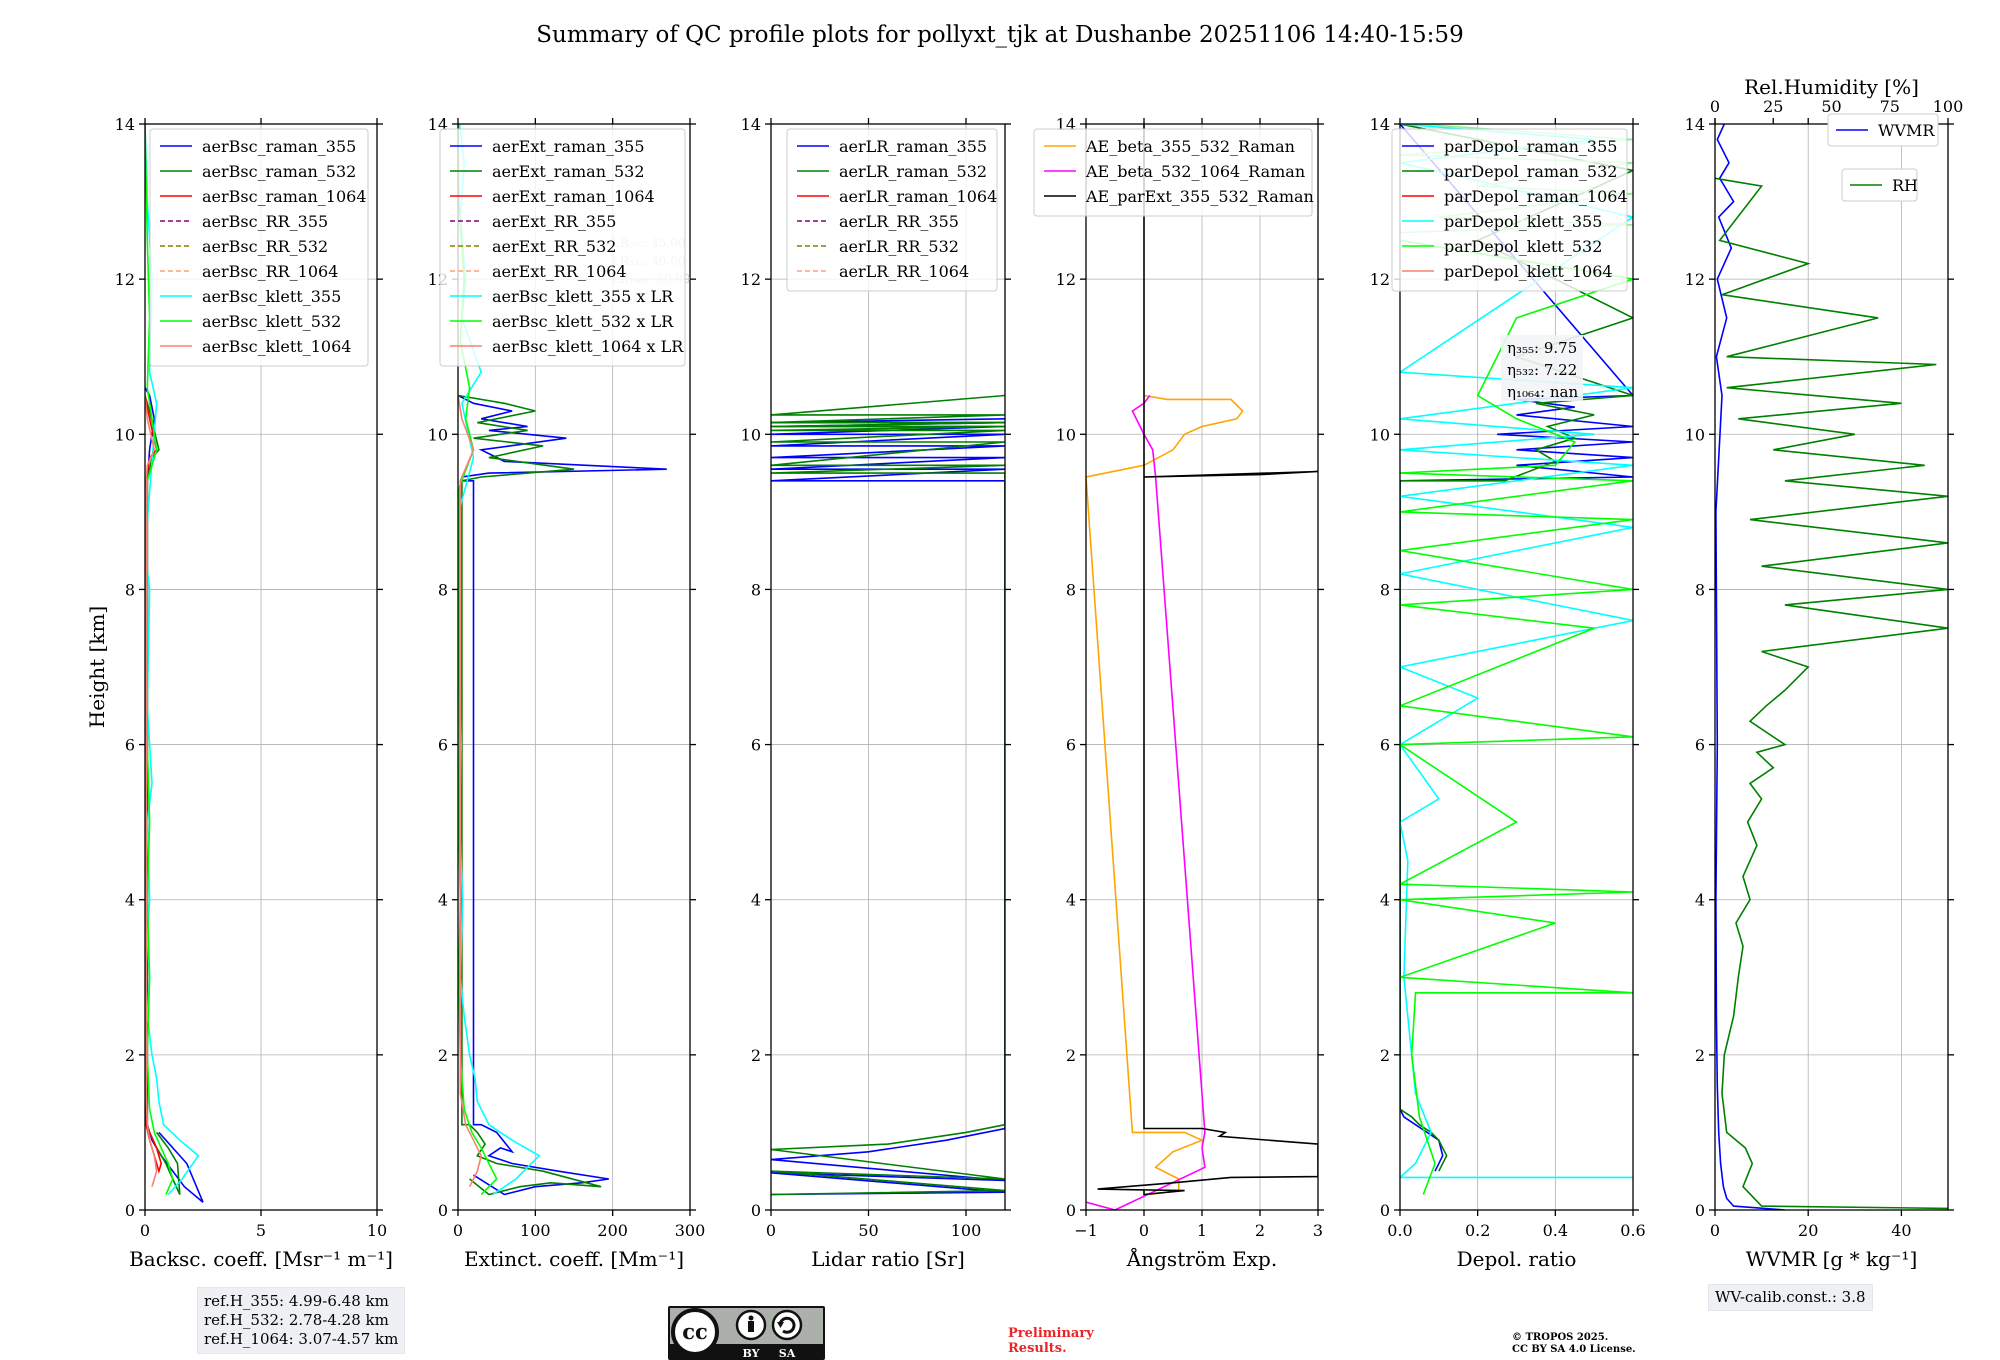 This screenshot has height=1360, width=2000. I want to click on y-tick-label: 14, so click(1695, 124).